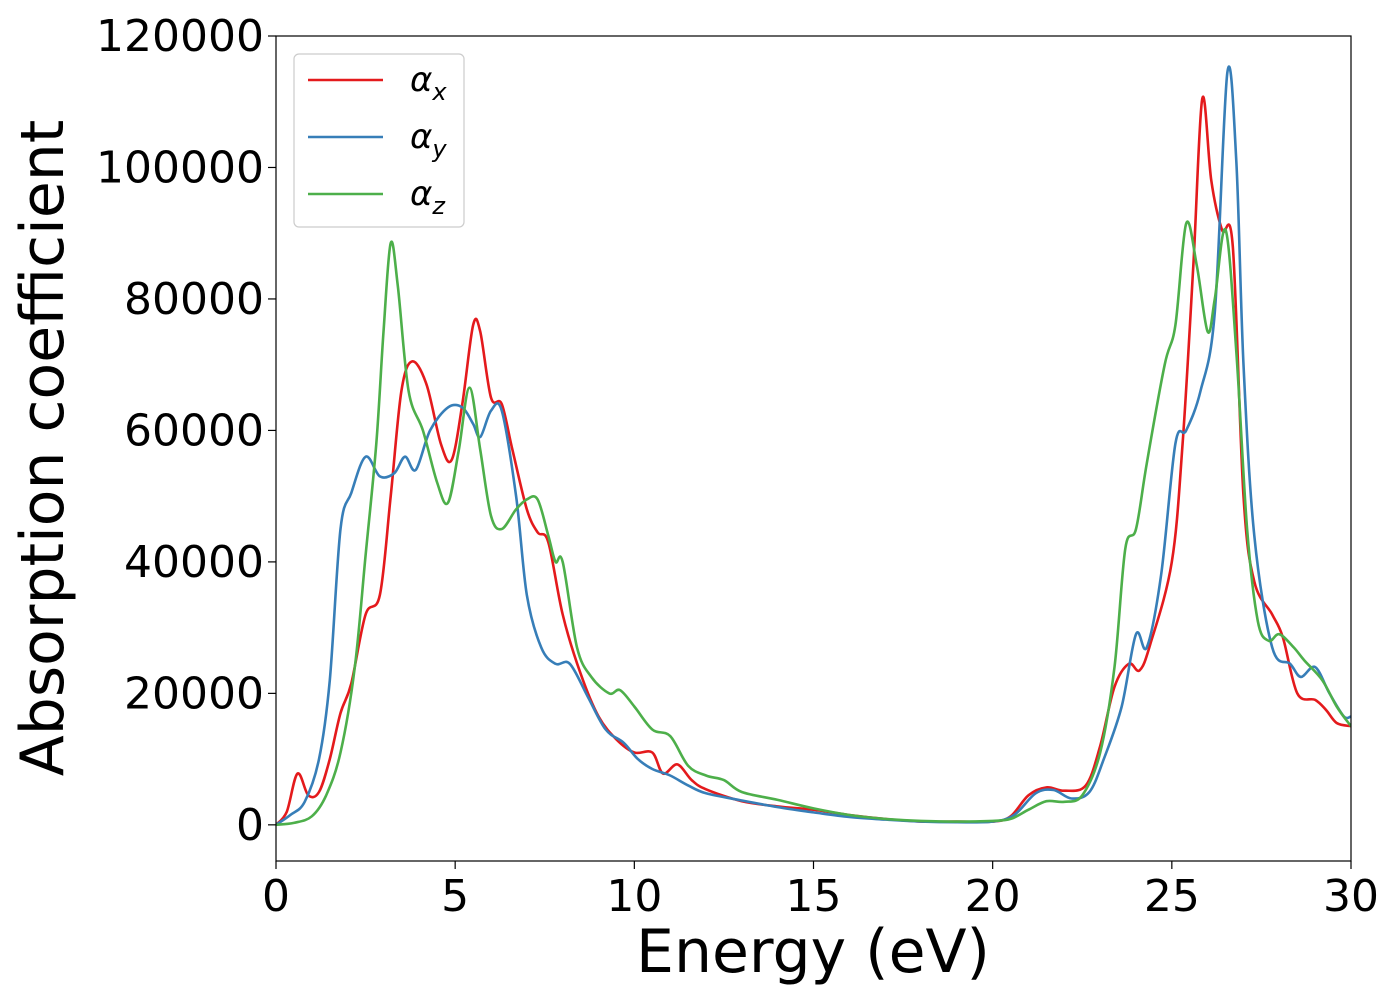 This screenshot has width=1400, height=1000. I want to click on x-tick-label: 10, so click(634, 896).